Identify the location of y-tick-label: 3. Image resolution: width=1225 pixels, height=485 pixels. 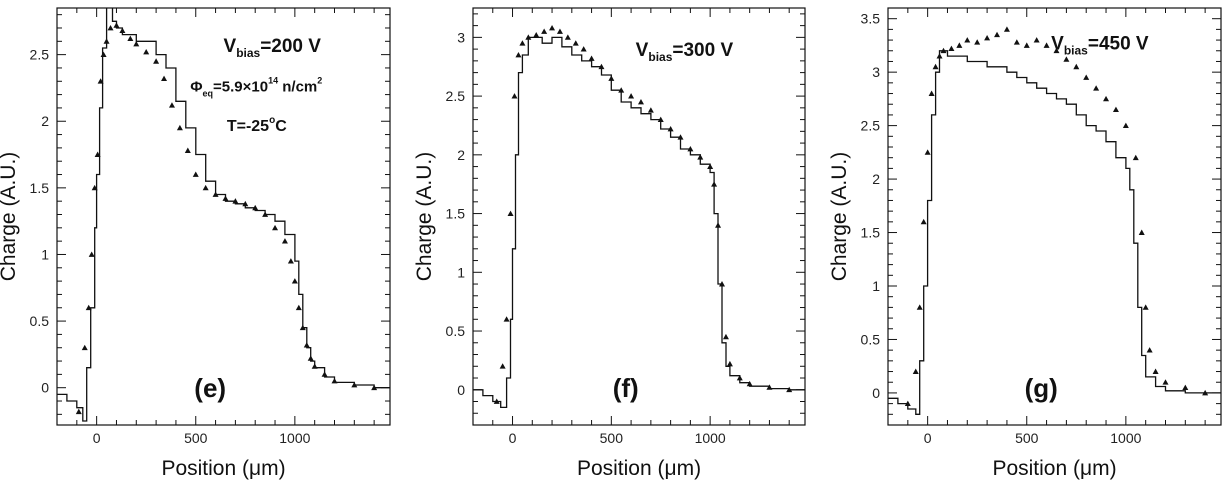
(876, 72).